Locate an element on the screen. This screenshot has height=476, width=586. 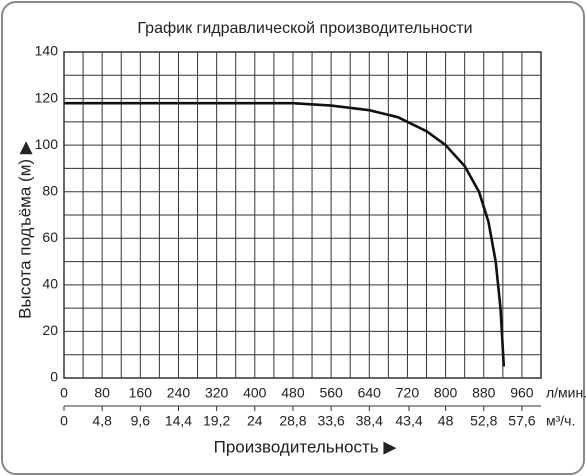
x2-tick-label: 38,4 is located at coordinates (369, 421).